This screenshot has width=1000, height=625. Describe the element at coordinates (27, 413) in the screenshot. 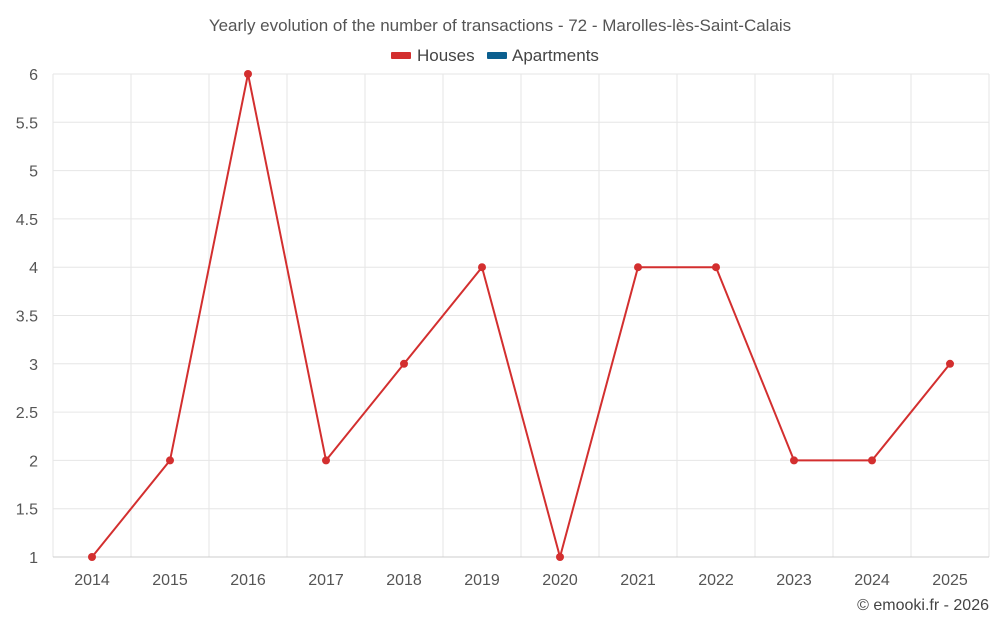

I see `y-tick-label: 2.5` at that location.